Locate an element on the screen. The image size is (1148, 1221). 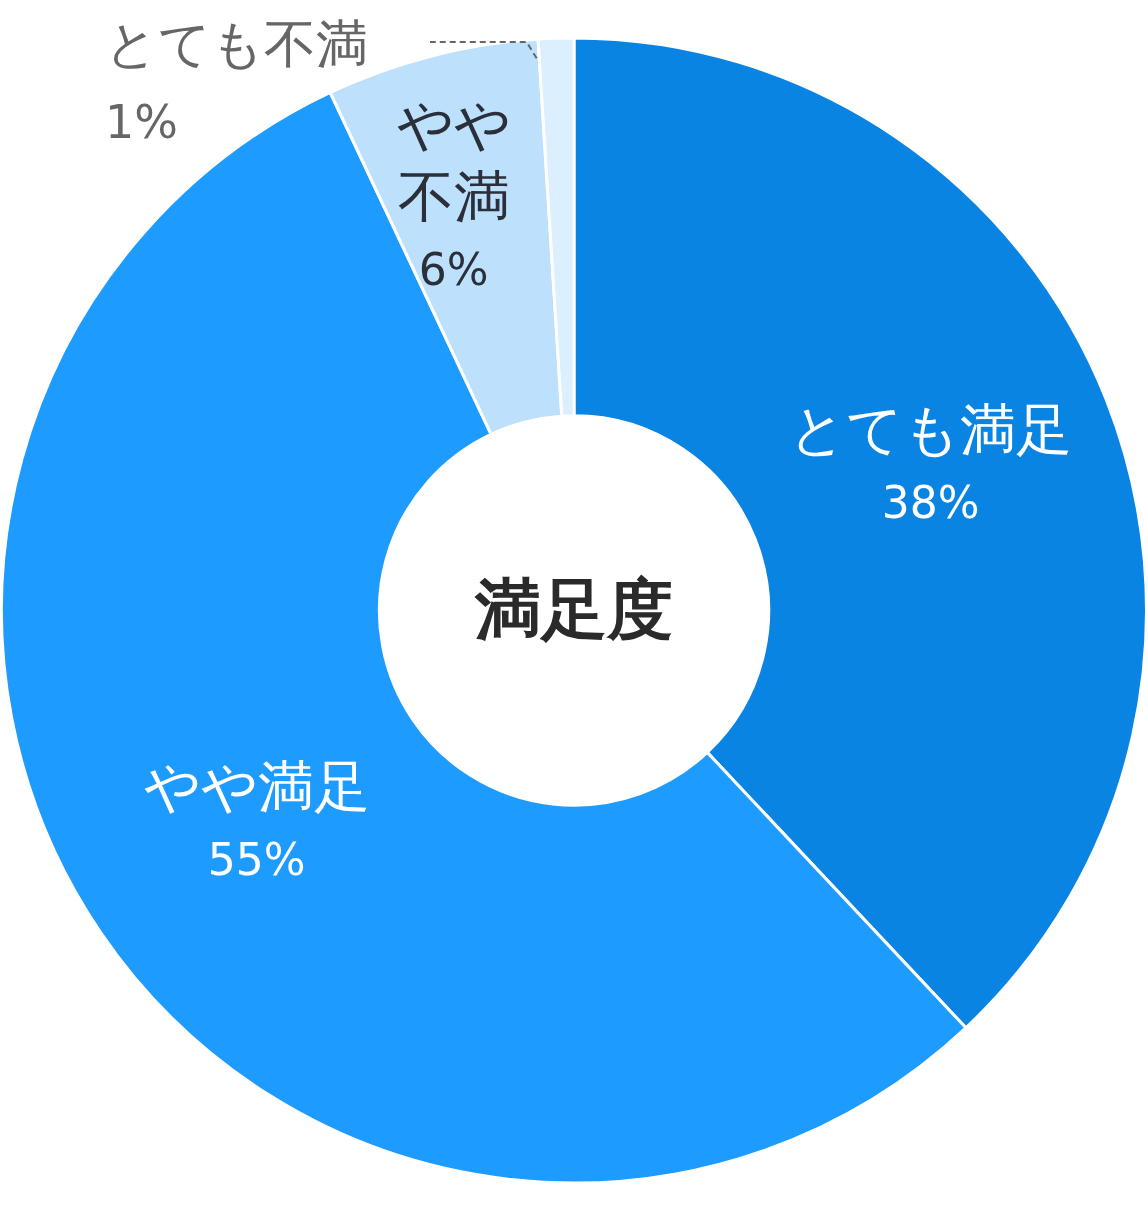
data-label: 1% is located at coordinates (141, 121).